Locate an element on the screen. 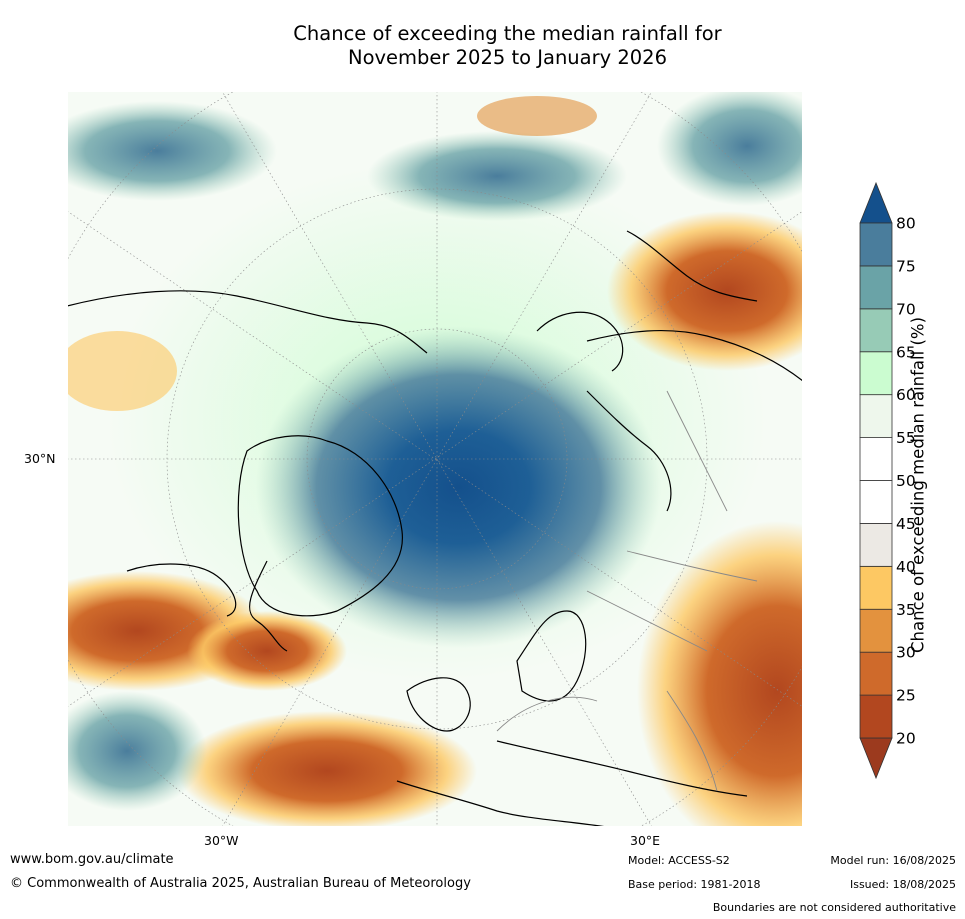  teal-patch-ne is located at coordinates (730, 148).